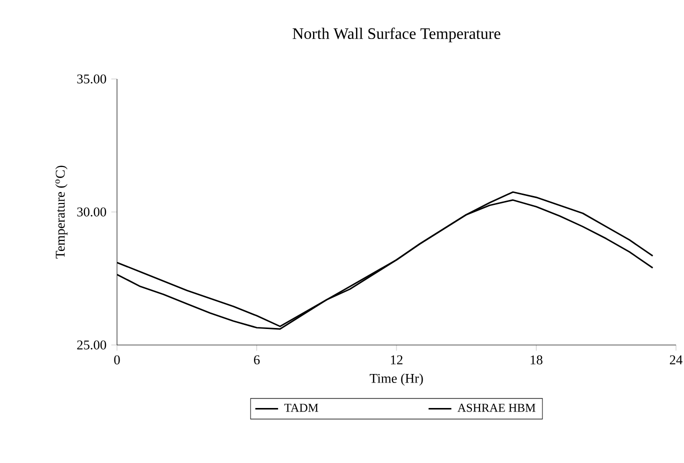 The width and height of the screenshot is (684, 463). What do you see at coordinates (301, 408) in the screenshot?
I see `legend-label: TADM` at bounding box center [301, 408].